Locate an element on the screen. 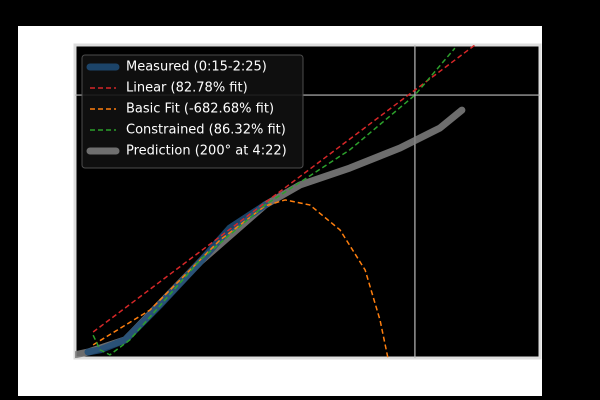 This screenshot has width=600, height=400. legend-label: Linear (82.78% fit) is located at coordinates (187, 88).